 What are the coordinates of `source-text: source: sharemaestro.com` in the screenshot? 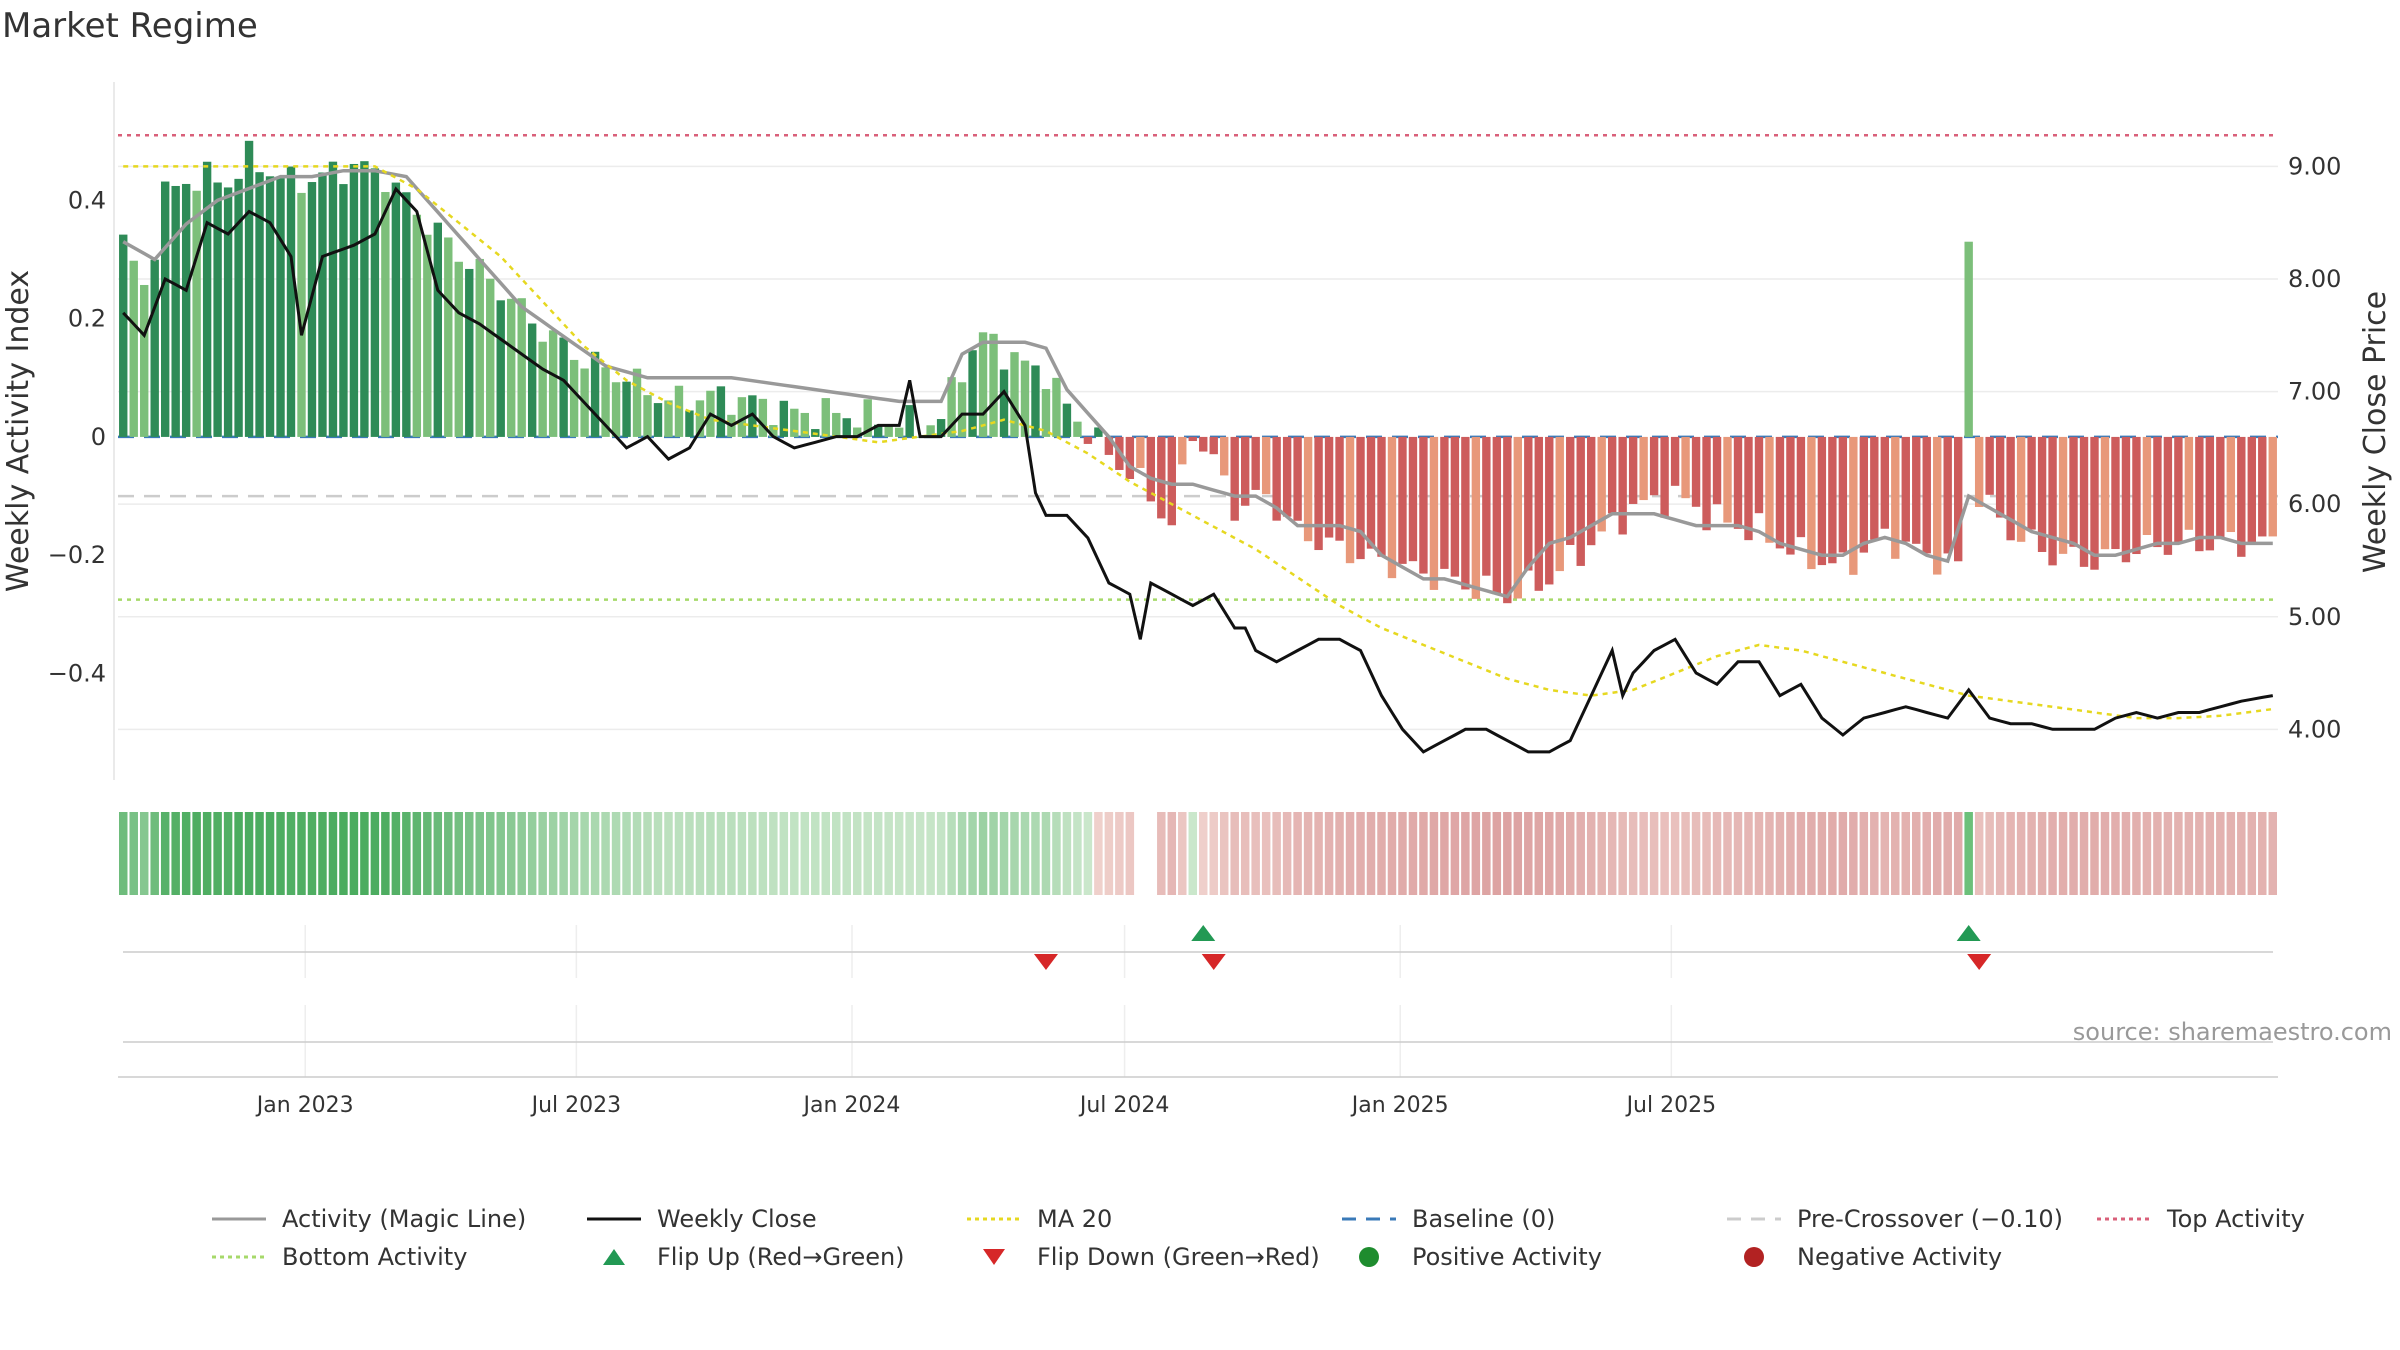 It's located at (2232, 1032).